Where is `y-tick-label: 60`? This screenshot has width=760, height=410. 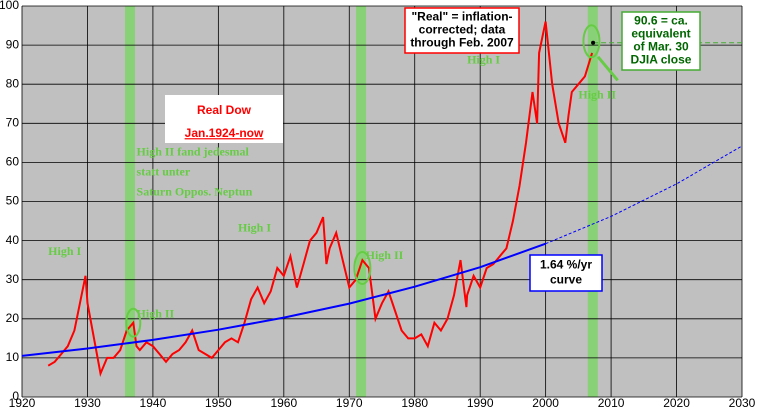 y-tick-label: 60 is located at coordinates (13, 162).